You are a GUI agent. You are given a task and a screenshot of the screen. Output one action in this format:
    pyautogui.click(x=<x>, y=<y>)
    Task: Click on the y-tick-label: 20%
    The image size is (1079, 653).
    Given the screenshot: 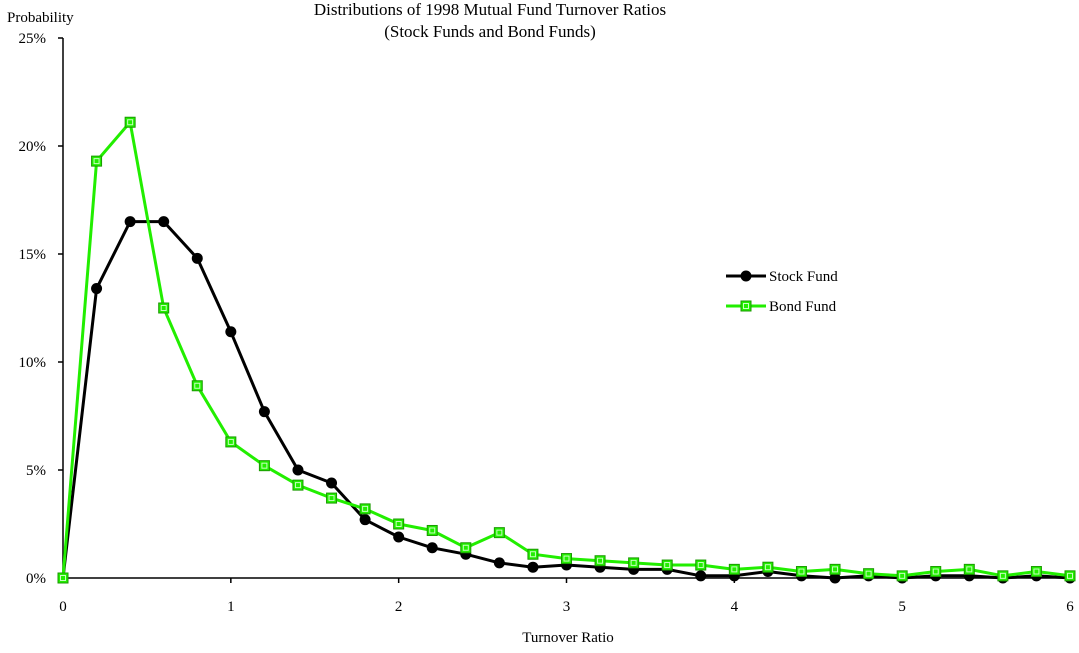 What is the action you would take?
    pyautogui.click(x=33, y=147)
    